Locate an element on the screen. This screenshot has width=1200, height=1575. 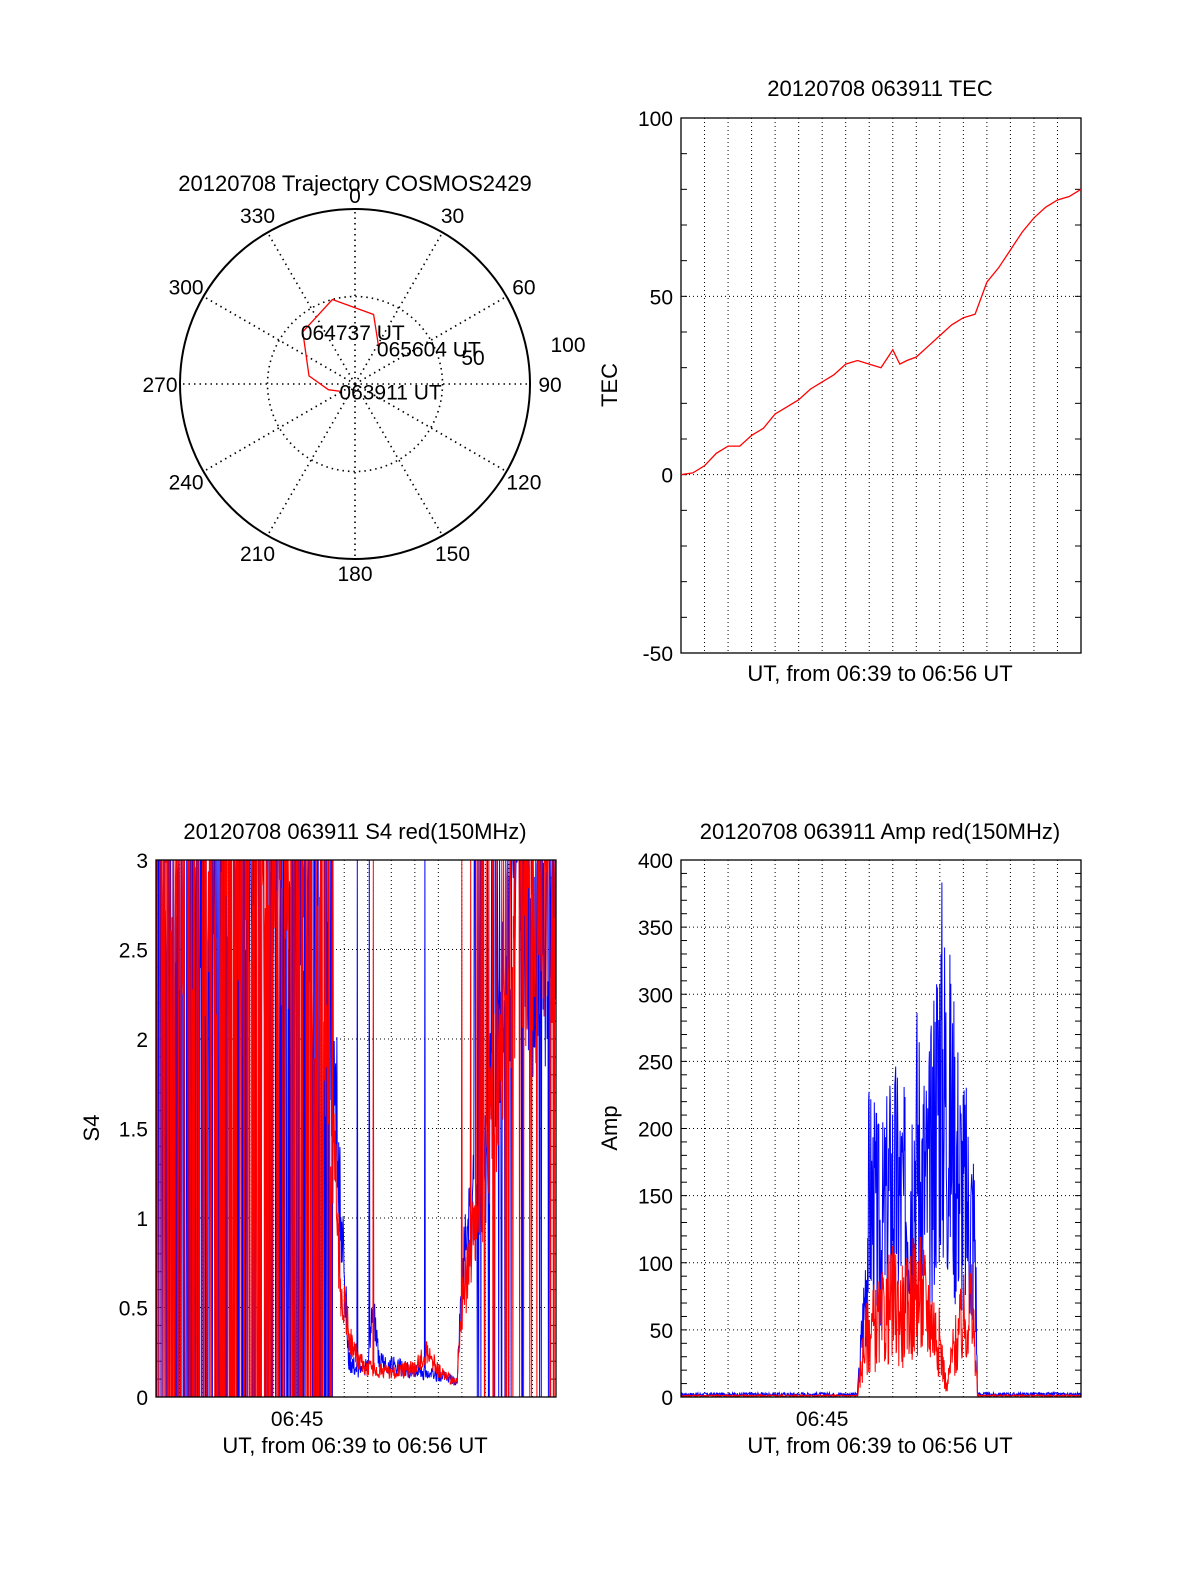
tec-chart-title: 20120708 063911 TEC is located at coordinates (880, 88).